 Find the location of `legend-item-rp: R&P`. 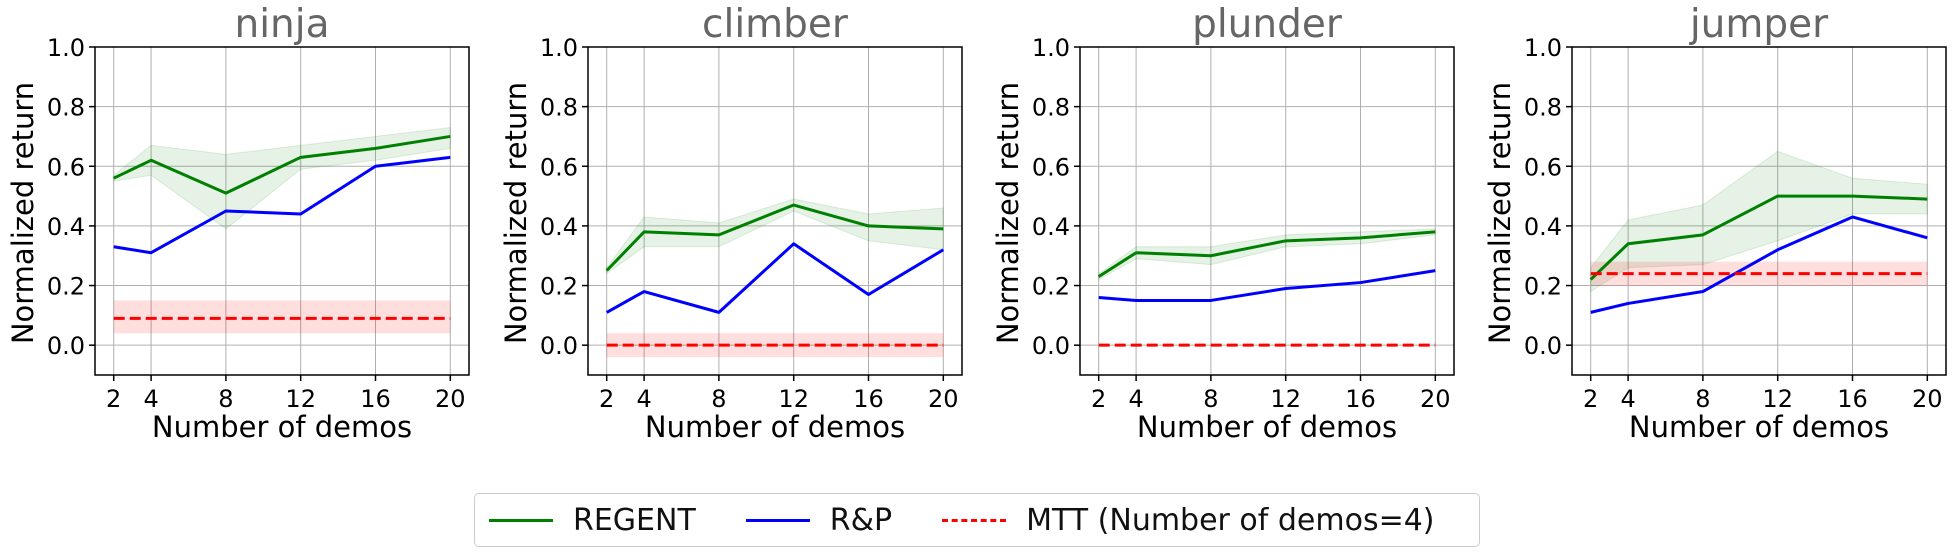

legend-item-rp: R&P is located at coordinates (812, 520).